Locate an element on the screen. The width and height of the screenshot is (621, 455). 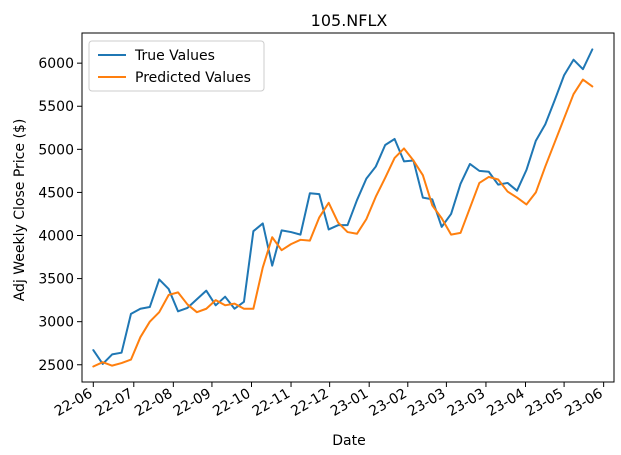
y-axis-title: Adj Weekly Close Price ($) is located at coordinates (20, 210).